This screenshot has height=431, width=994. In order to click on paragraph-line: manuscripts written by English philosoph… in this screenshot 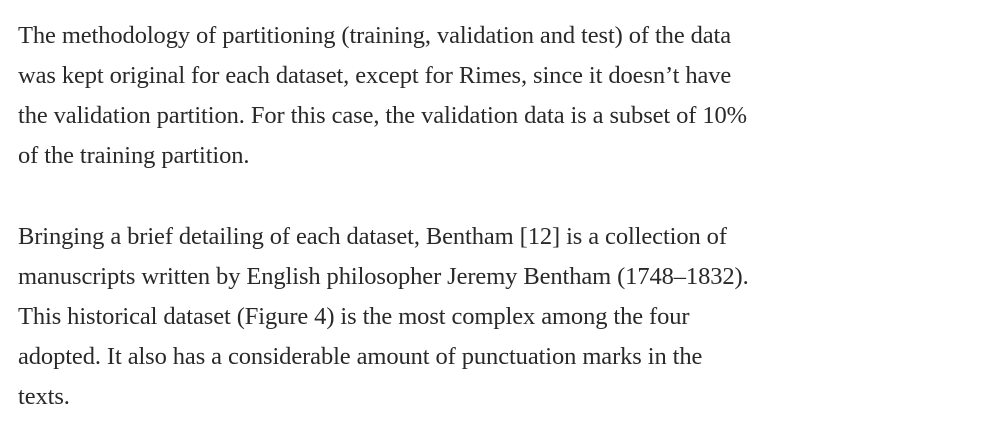, I will do `click(383, 276)`.